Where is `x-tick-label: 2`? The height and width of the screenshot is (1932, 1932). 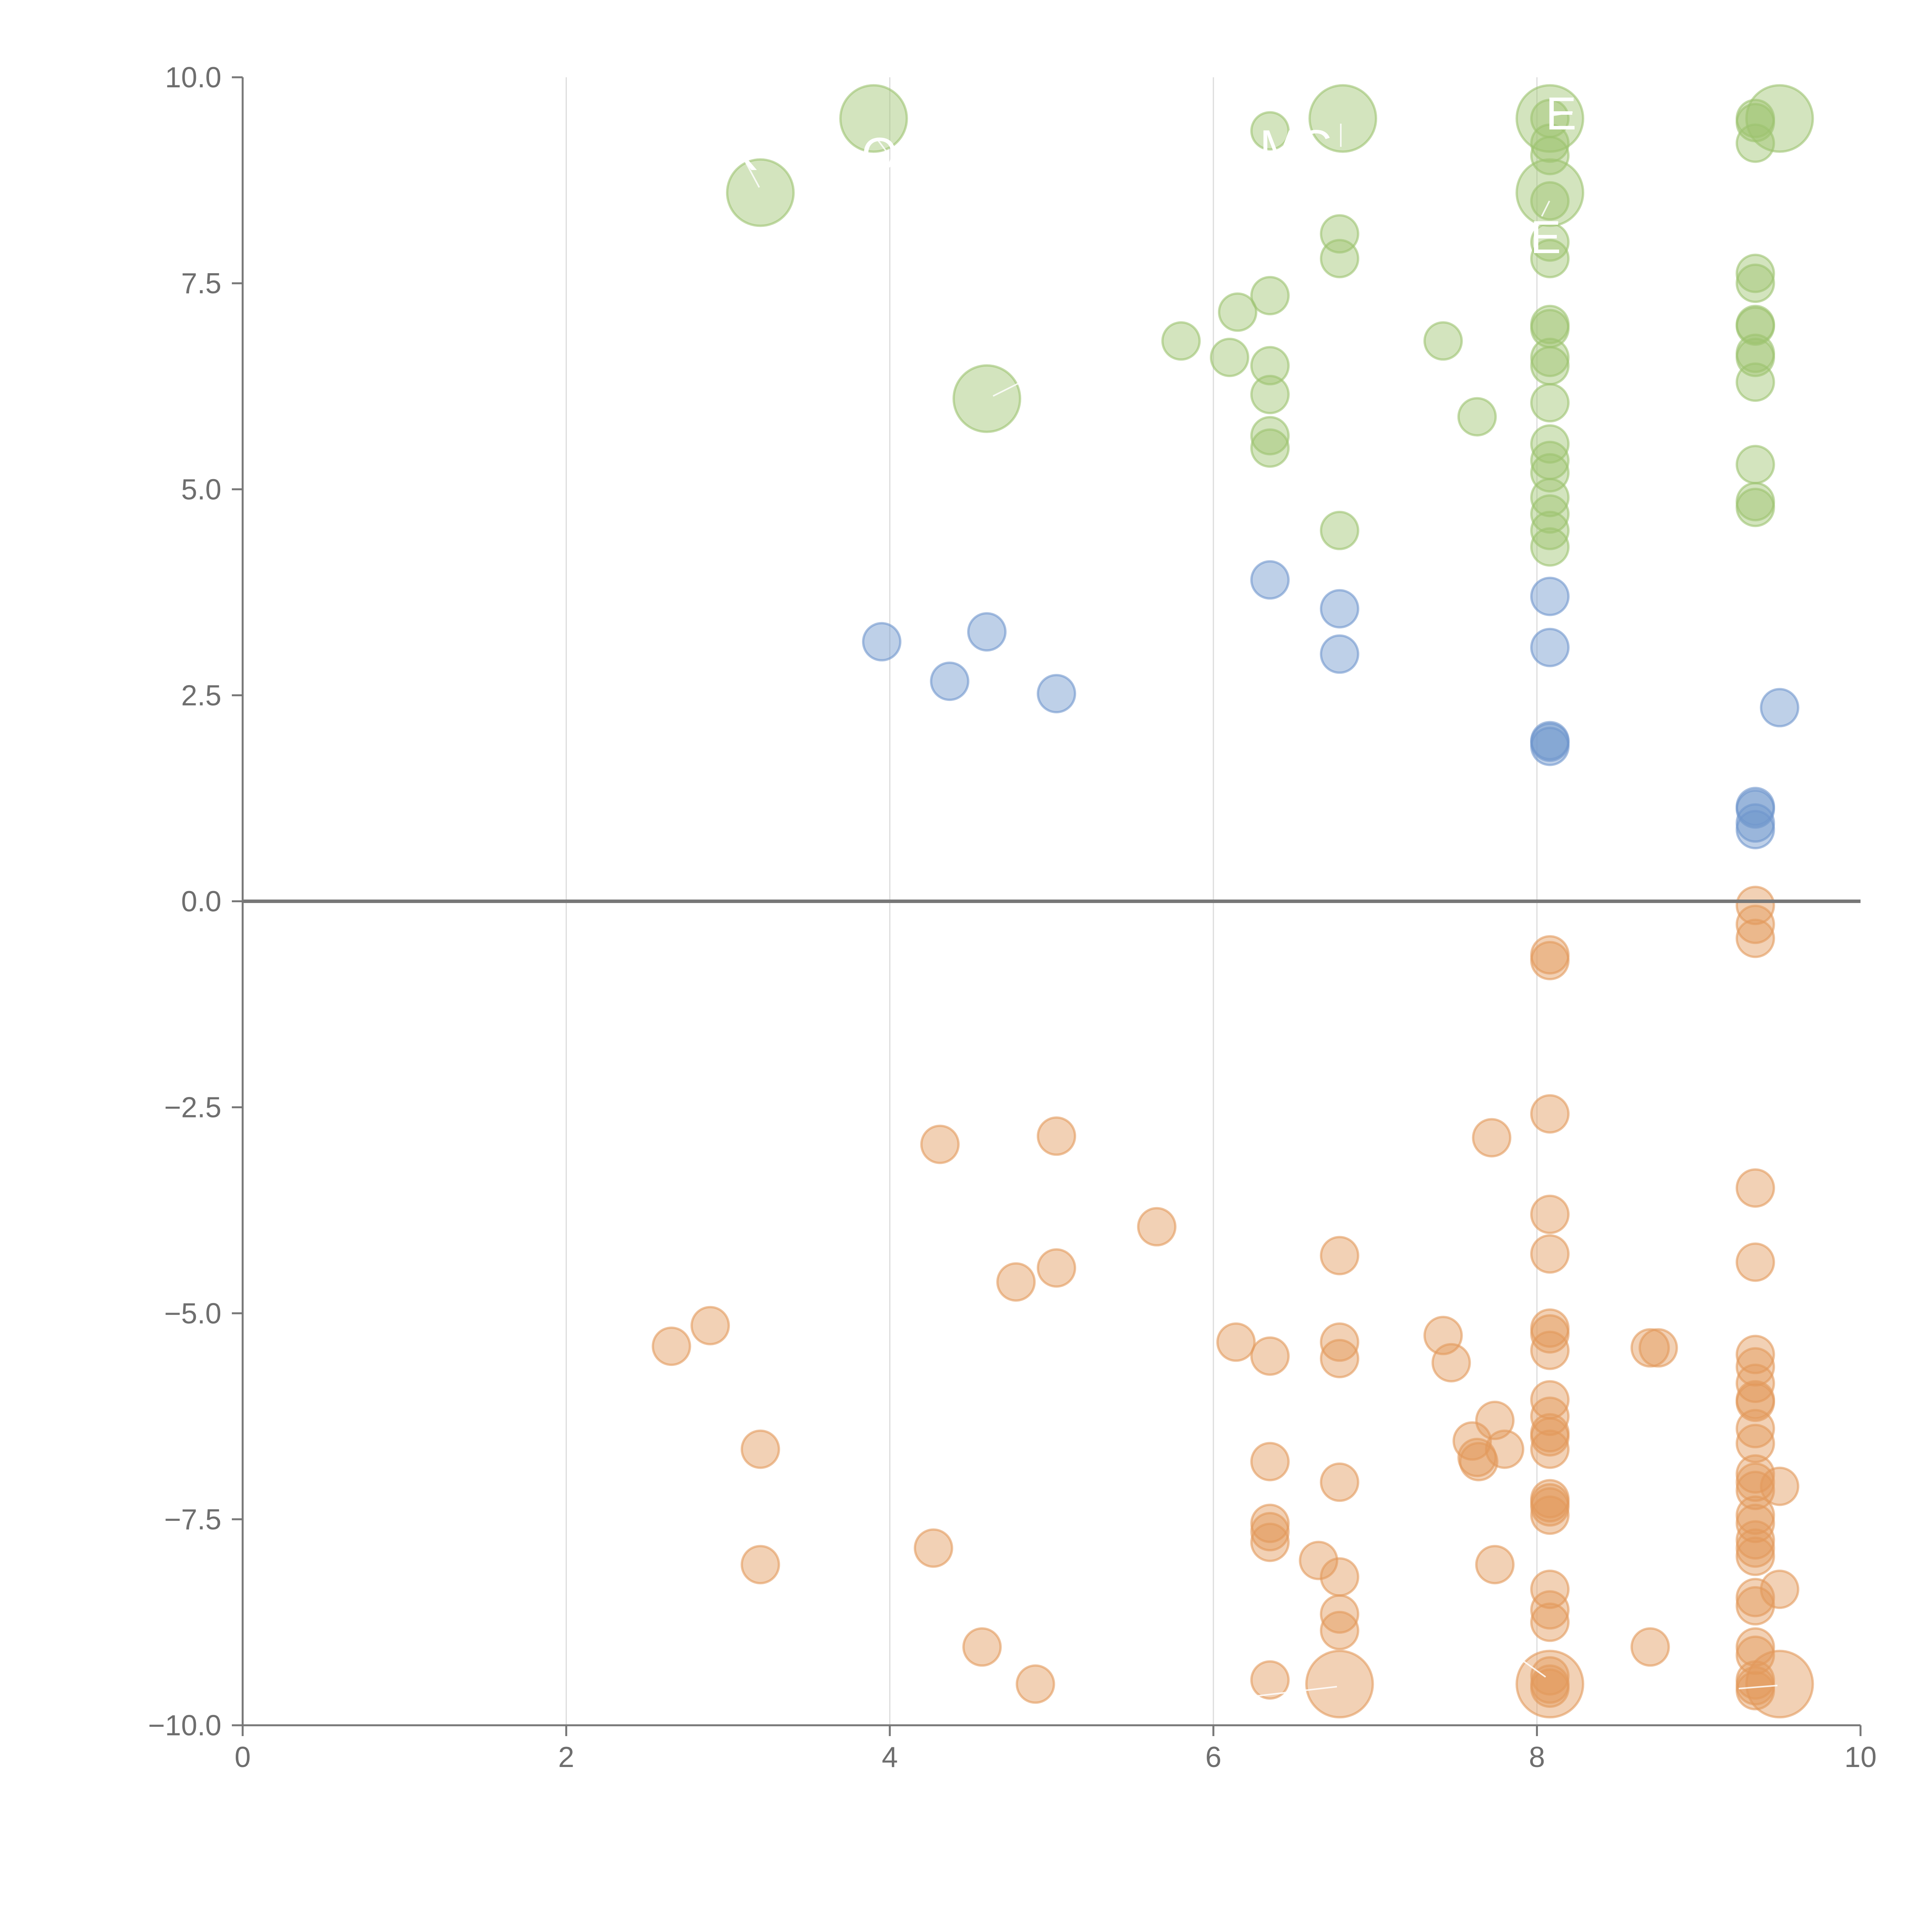
x-tick-label: 2 is located at coordinates (567, 1757).